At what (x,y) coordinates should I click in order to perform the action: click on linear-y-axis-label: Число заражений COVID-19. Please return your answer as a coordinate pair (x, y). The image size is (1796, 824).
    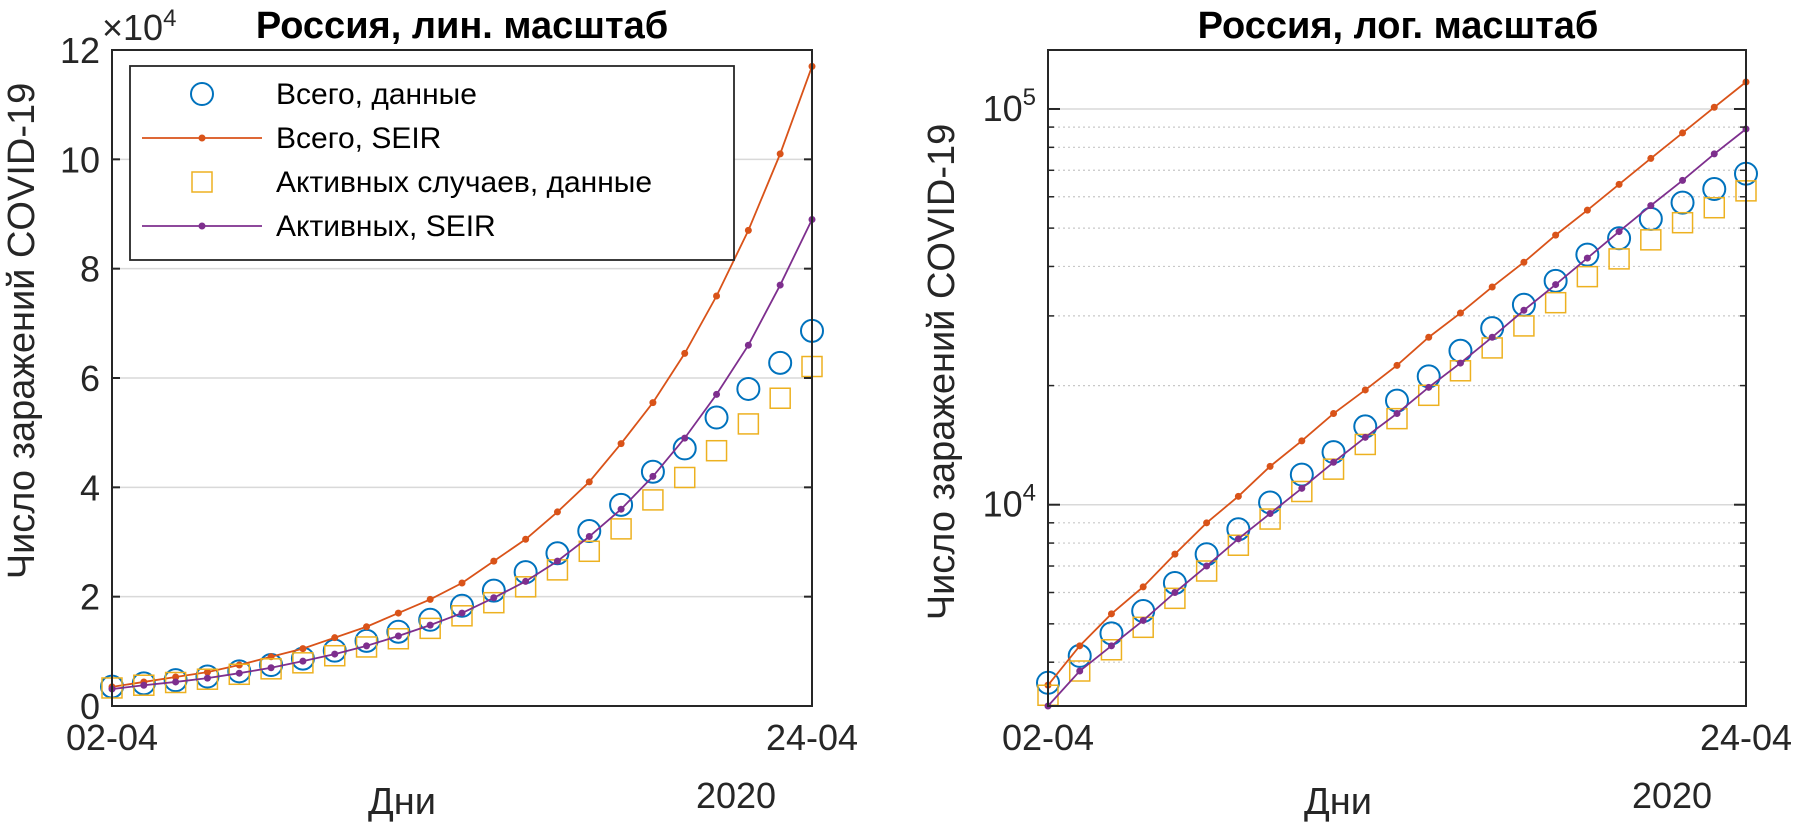
    Looking at the image, I should click on (22, 331).